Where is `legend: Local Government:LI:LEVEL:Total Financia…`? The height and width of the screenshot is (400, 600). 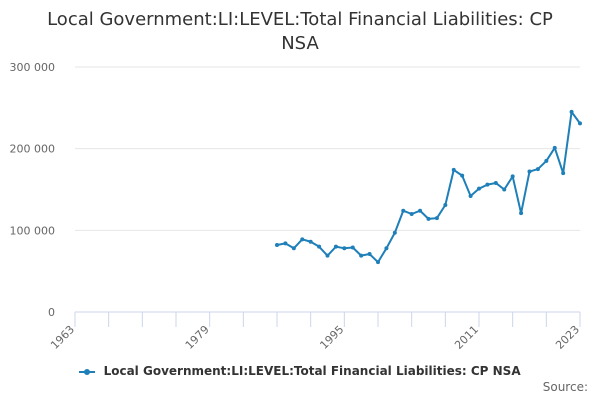
legend: Local Government:LI:LEVEL:Total Financia… is located at coordinates (300, 371).